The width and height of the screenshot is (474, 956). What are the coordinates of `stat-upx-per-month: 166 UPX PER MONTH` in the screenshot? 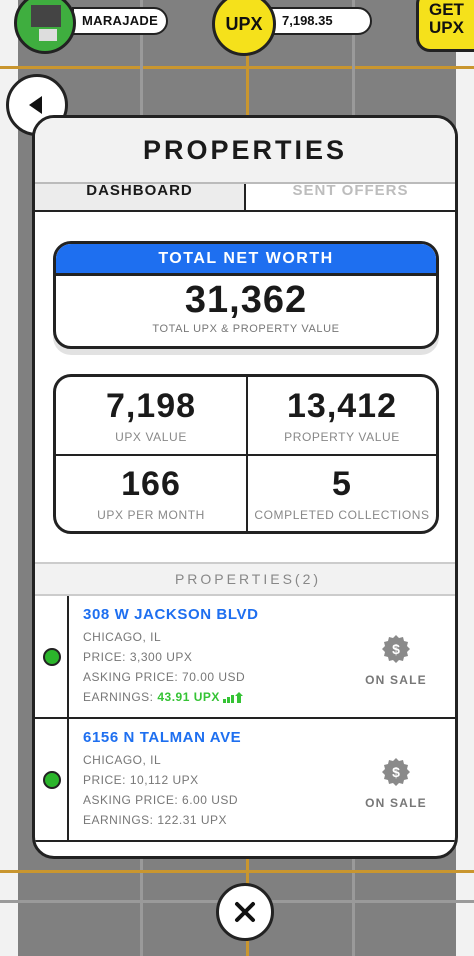 It's located at (151, 492).